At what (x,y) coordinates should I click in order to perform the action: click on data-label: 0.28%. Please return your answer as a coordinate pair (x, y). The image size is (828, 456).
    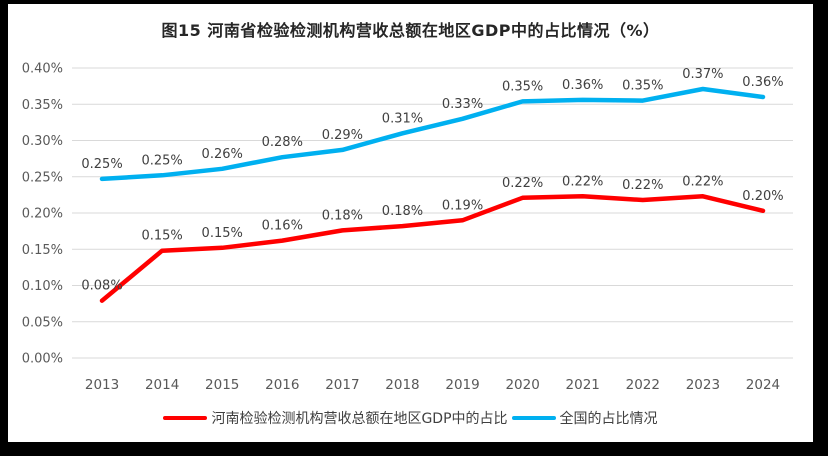
    Looking at the image, I should click on (282, 142).